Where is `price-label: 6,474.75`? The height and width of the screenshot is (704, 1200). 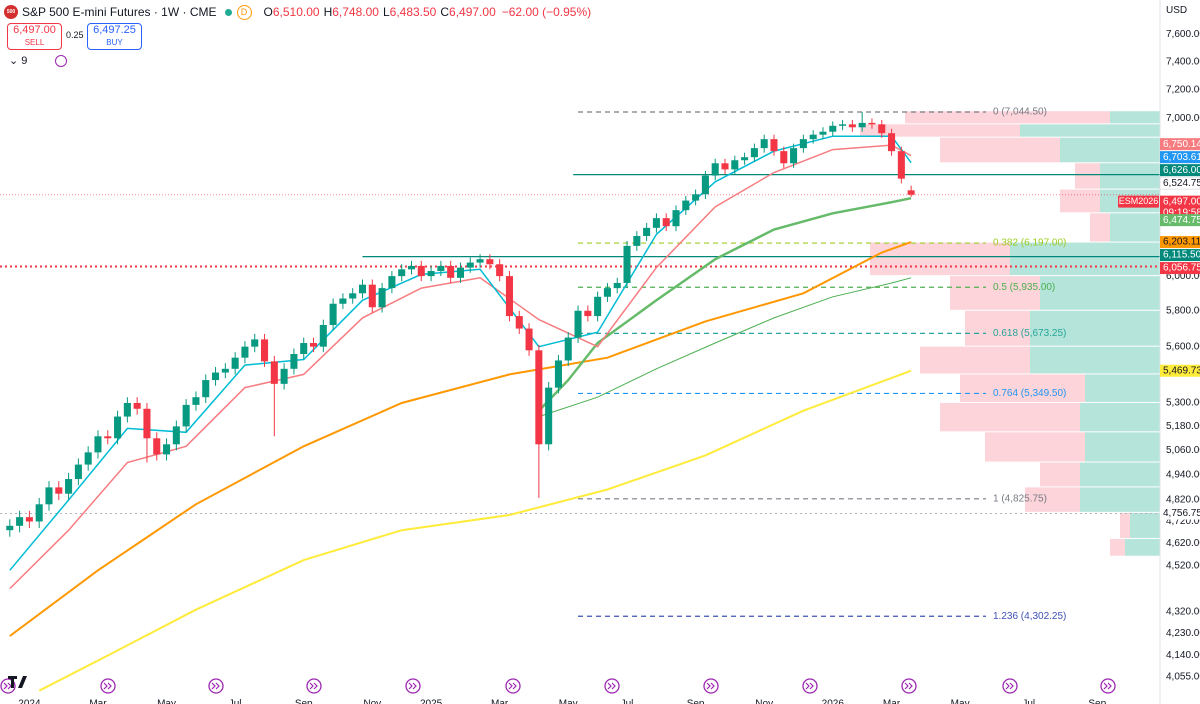
price-label: 6,474.75 is located at coordinates (1181, 220).